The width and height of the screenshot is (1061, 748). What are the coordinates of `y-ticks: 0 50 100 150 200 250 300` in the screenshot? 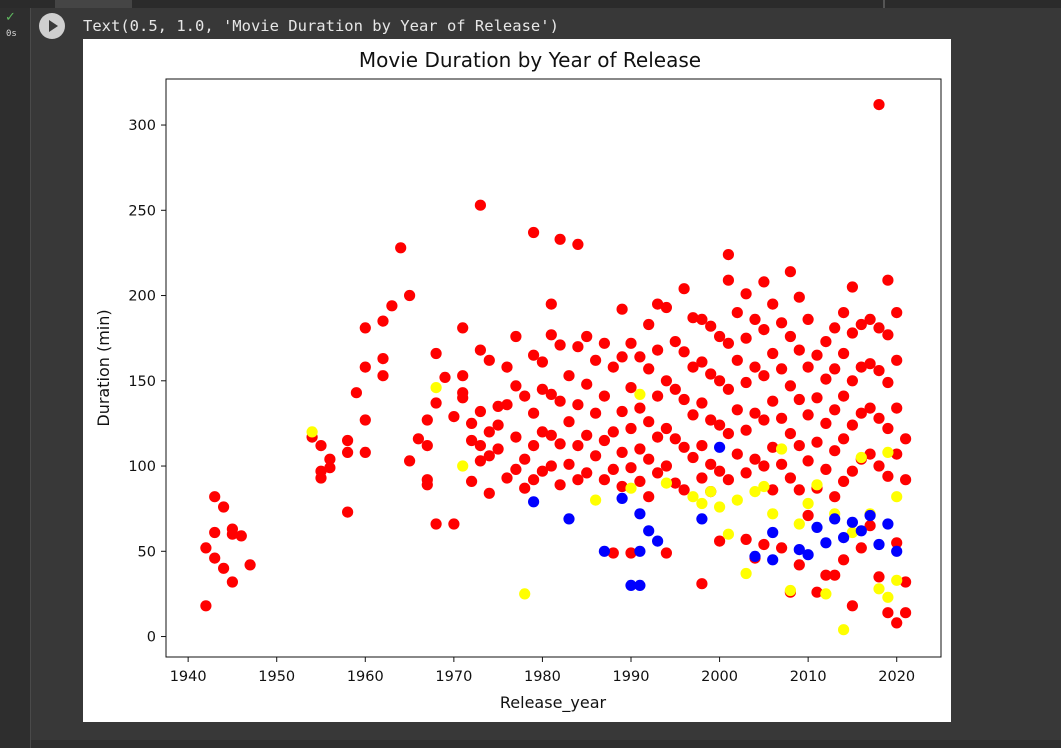 It's located at (147, 382).